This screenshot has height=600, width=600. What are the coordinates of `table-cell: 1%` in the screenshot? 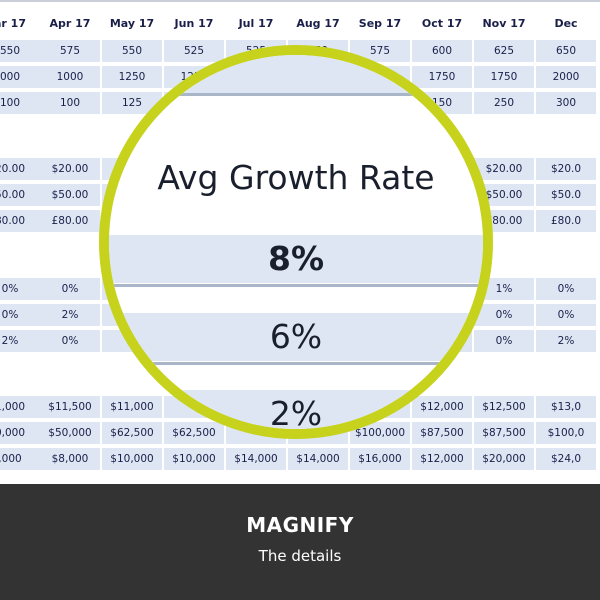 It's located at (504, 289).